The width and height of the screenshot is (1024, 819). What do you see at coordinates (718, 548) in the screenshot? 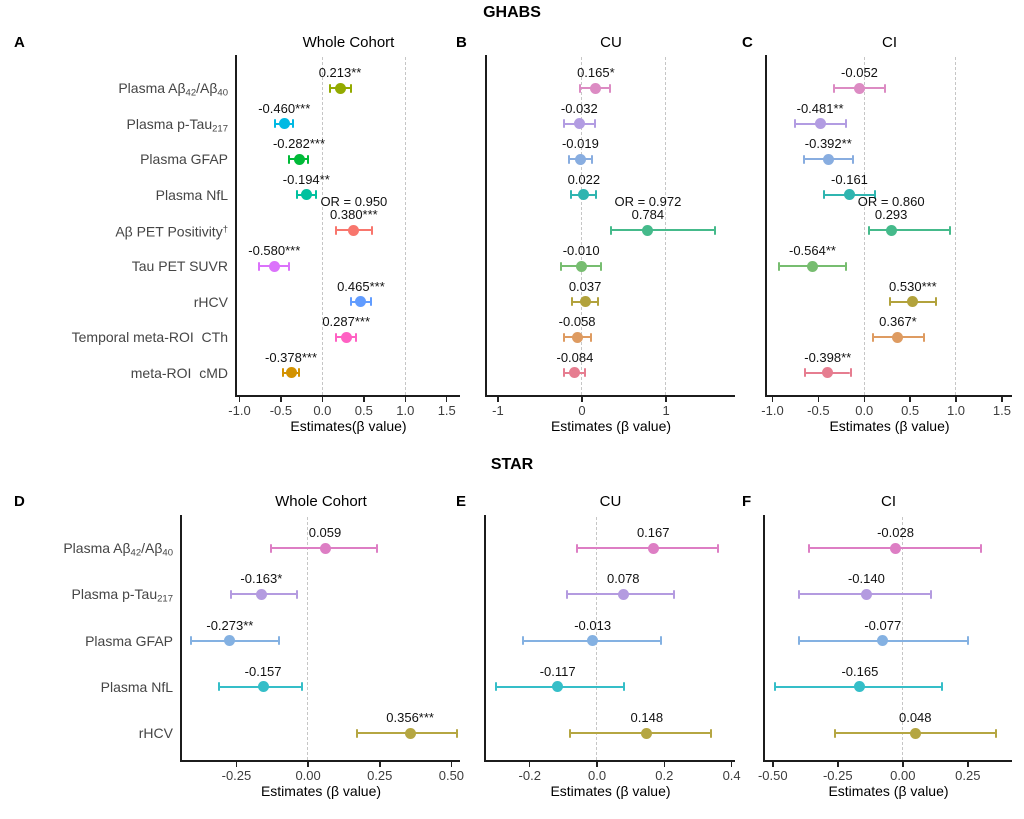
I see `ci-cap-right-E-plasma-ab42-ab40` at bounding box center [718, 548].